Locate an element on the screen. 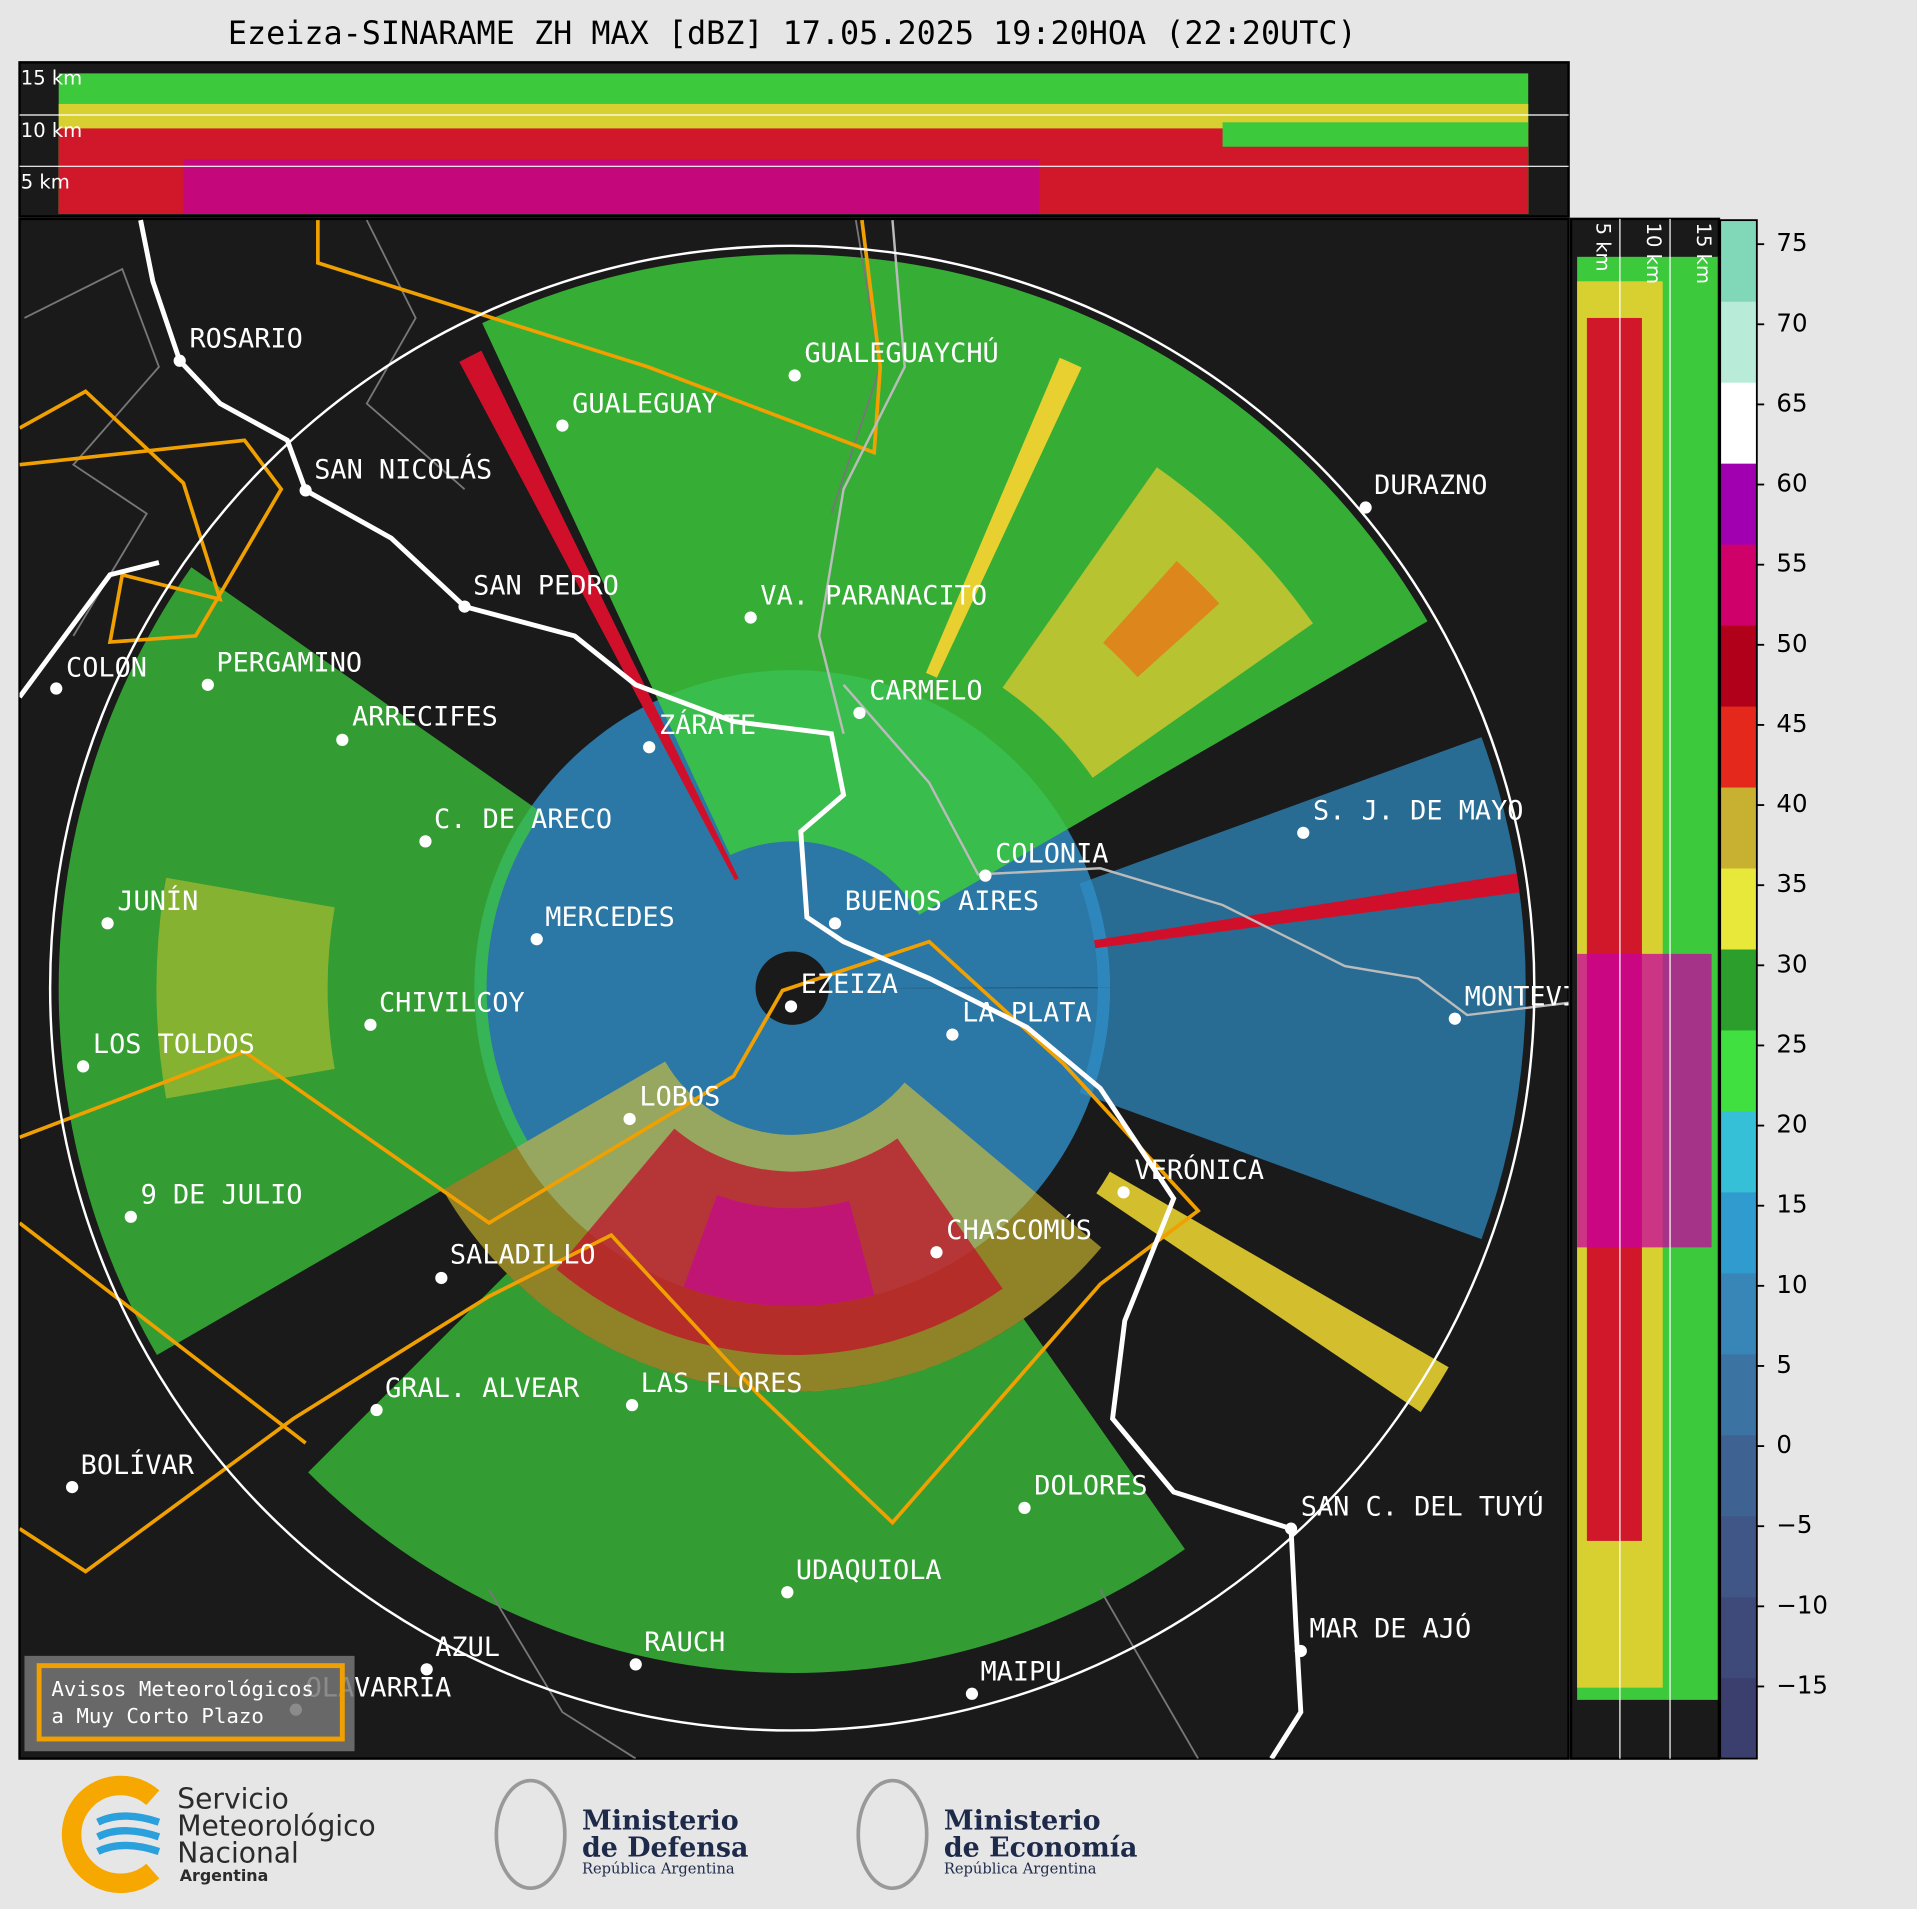 The height and width of the screenshot is (1909, 1917). logo-arc is located at coordinates (110, 1834).